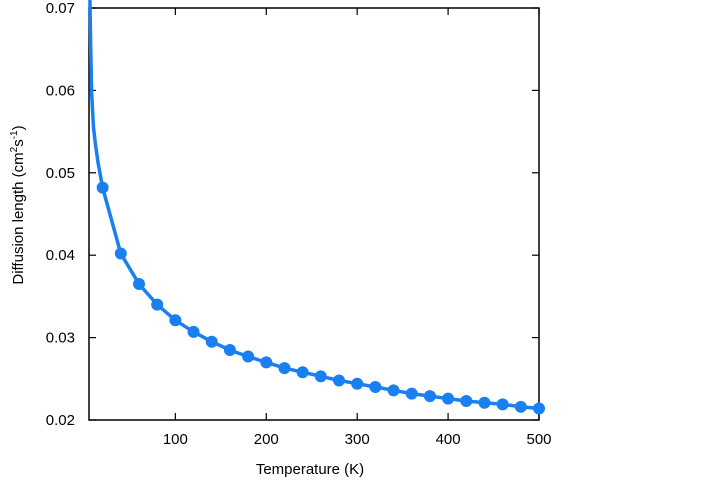 The width and height of the screenshot is (722, 485). Describe the element at coordinates (60, 90) in the screenshot. I see `y-tick-label: 0.06` at that location.